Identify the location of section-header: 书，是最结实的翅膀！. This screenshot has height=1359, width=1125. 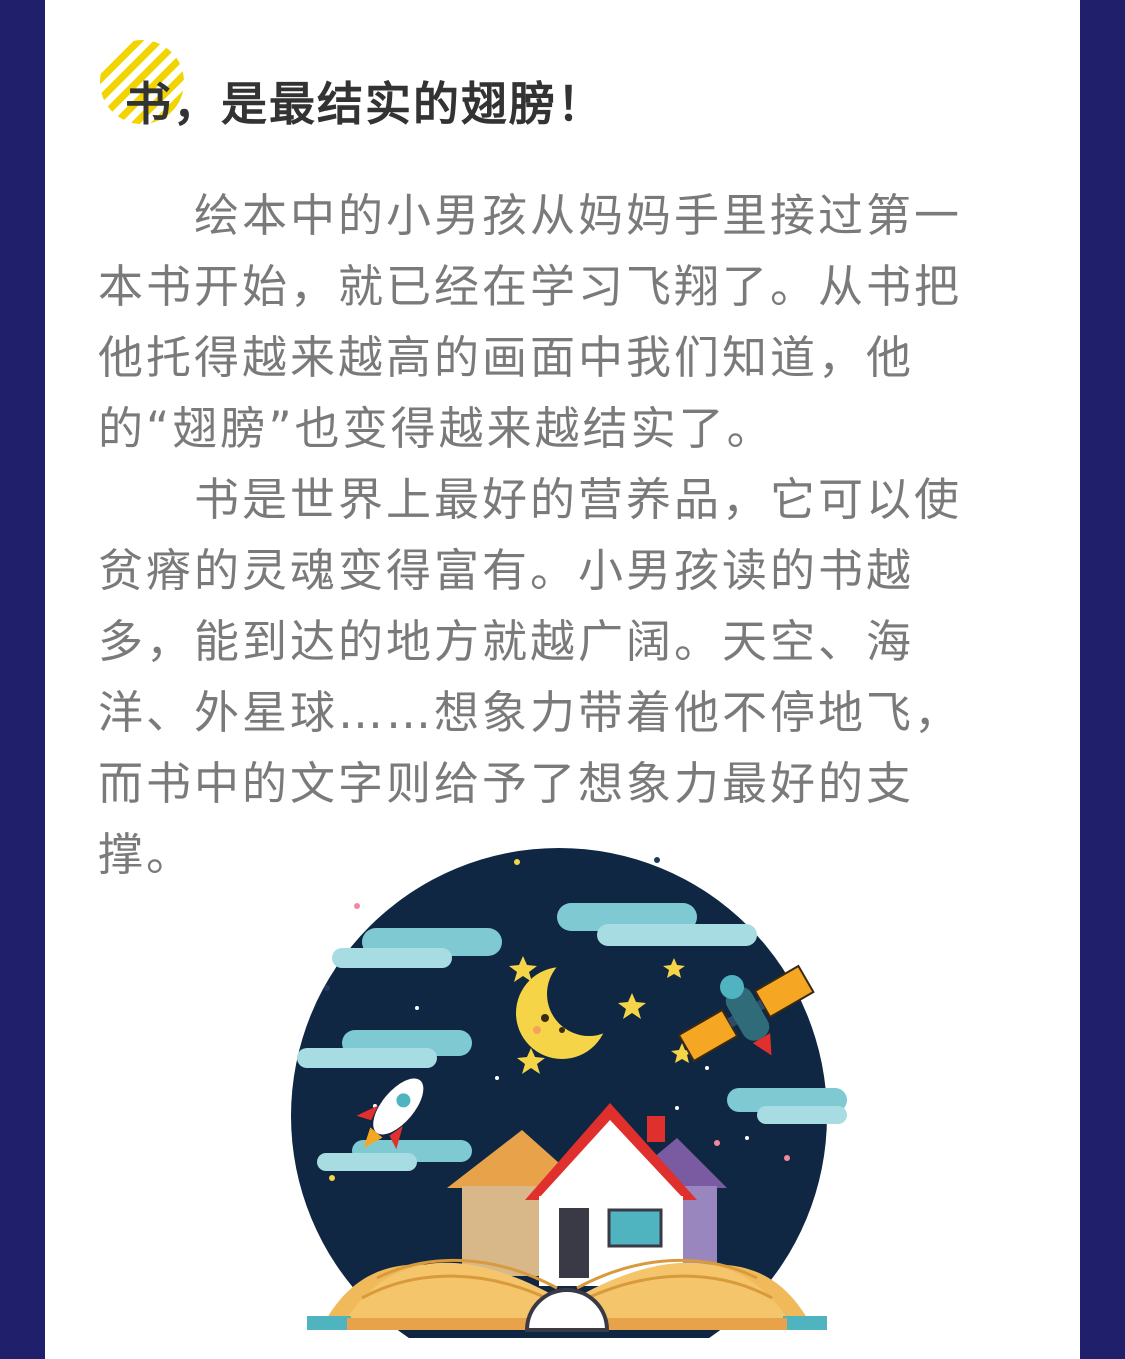
(547, 83).